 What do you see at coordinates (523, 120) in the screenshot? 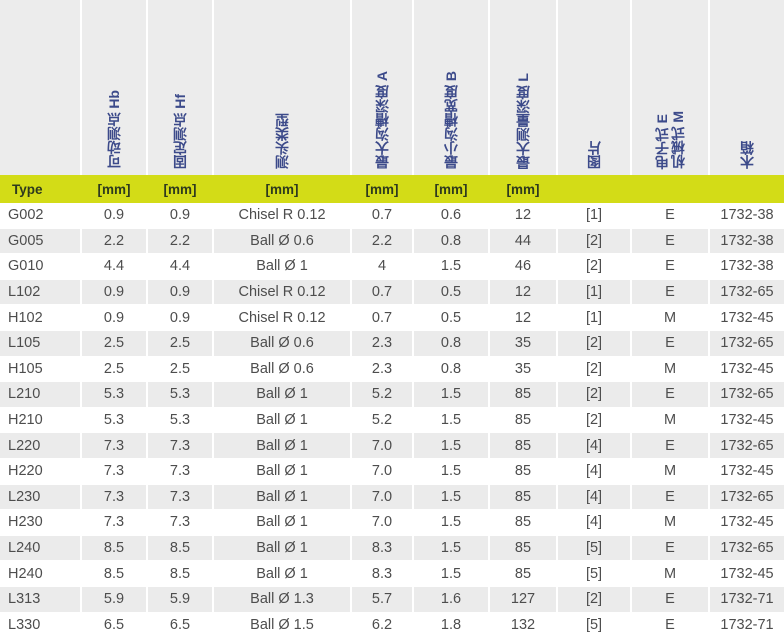
I see `header-label: 最大测量深度 L` at bounding box center [523, 120].